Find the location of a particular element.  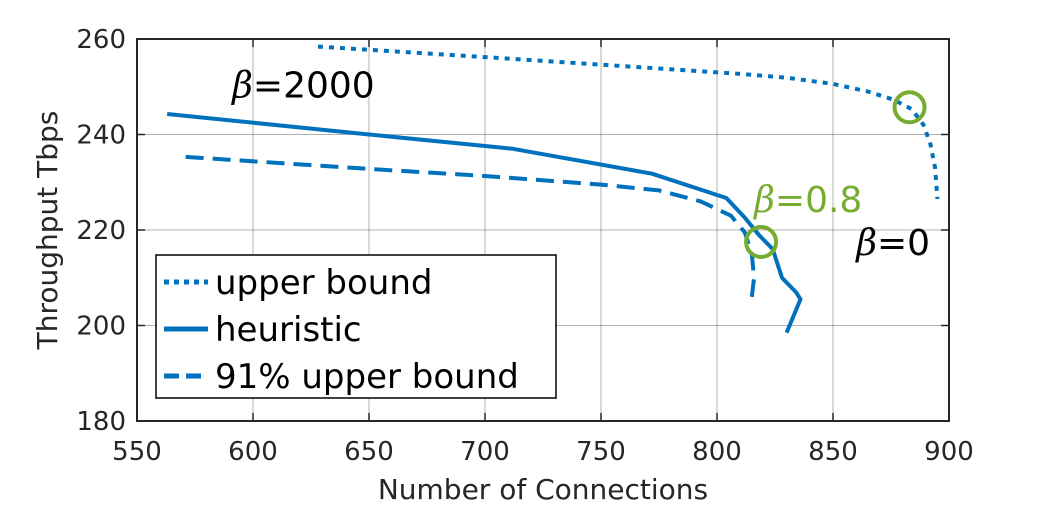

x-tick-label: 650 is located at coordinates (369, 452).